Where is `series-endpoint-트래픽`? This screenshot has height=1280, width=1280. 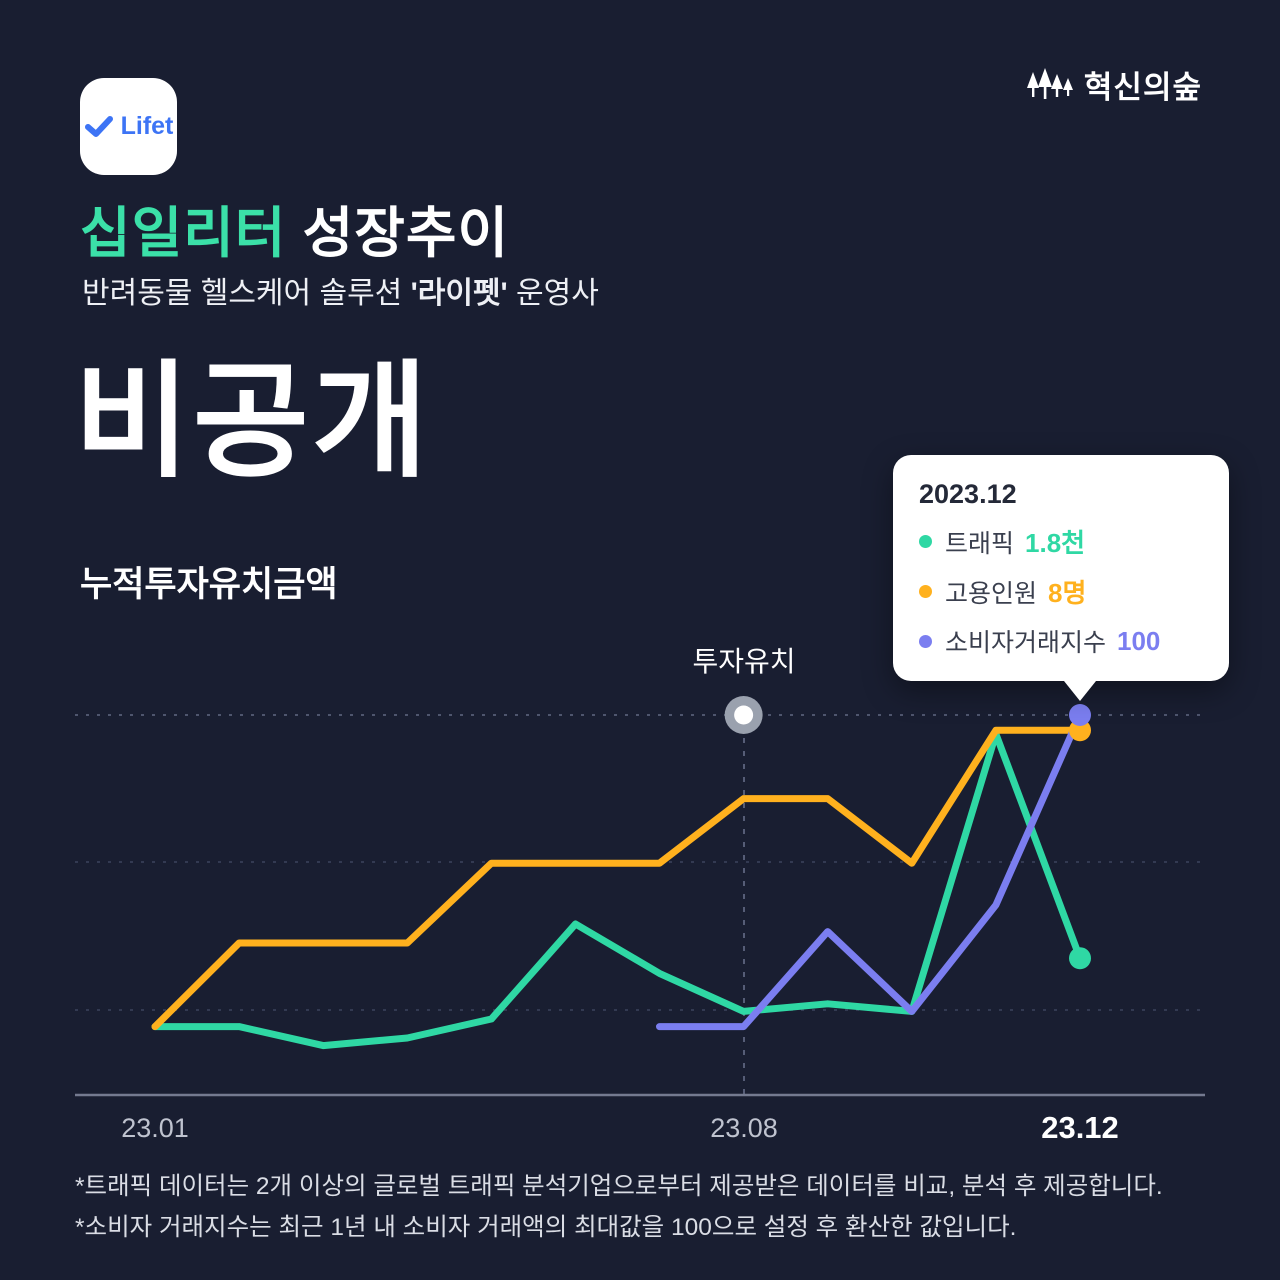
series-endpoint-트래픽 is located at coordinates (1080, 958).